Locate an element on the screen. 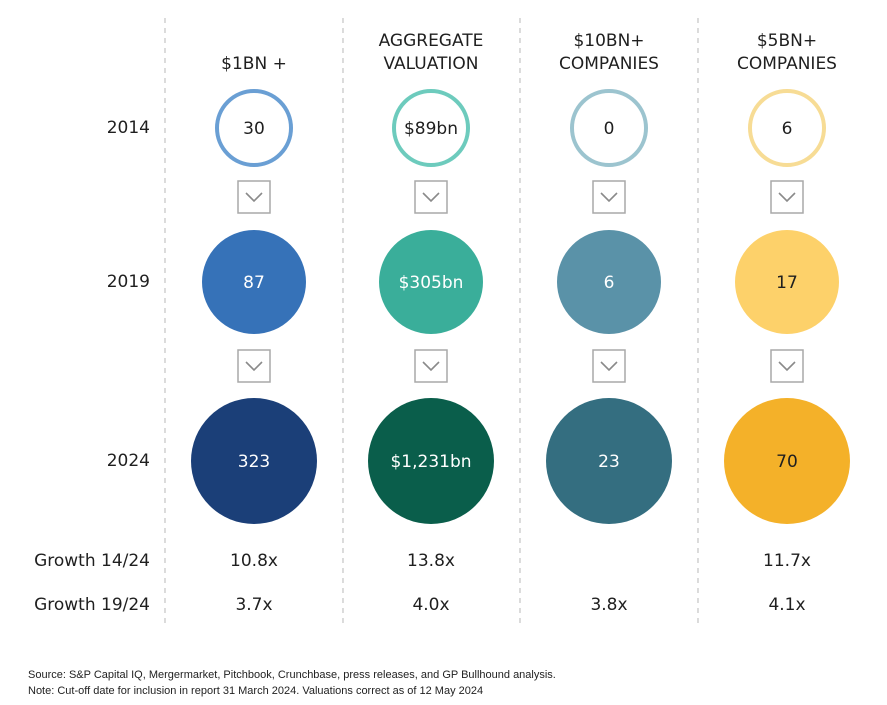 The height and width of the screenshot is (705, 887). down-arrow-box-2-col4 is located at coordinates (787, 366).